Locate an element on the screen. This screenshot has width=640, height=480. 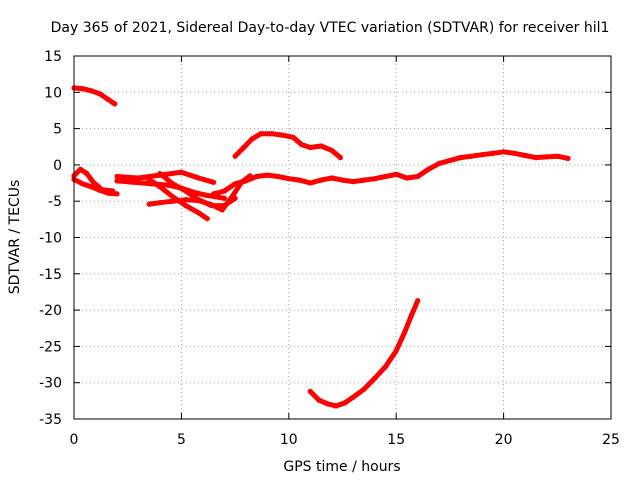
x-tick-label: 15 is located at coordinates (396, 440).